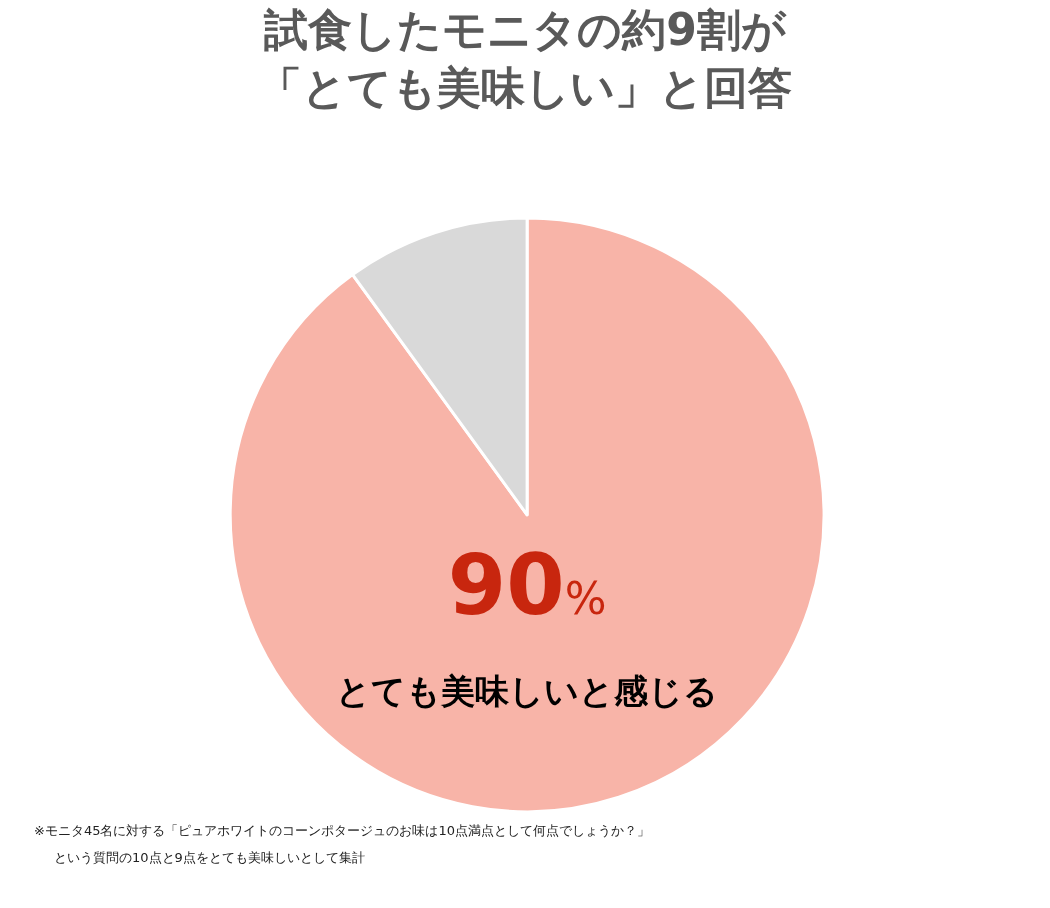 Image resolution: width=1050 pixels, height=908 pixels. Describe the element at coordinates (527, 585) in the screenshot. I see `data-label: 90%` at that location.